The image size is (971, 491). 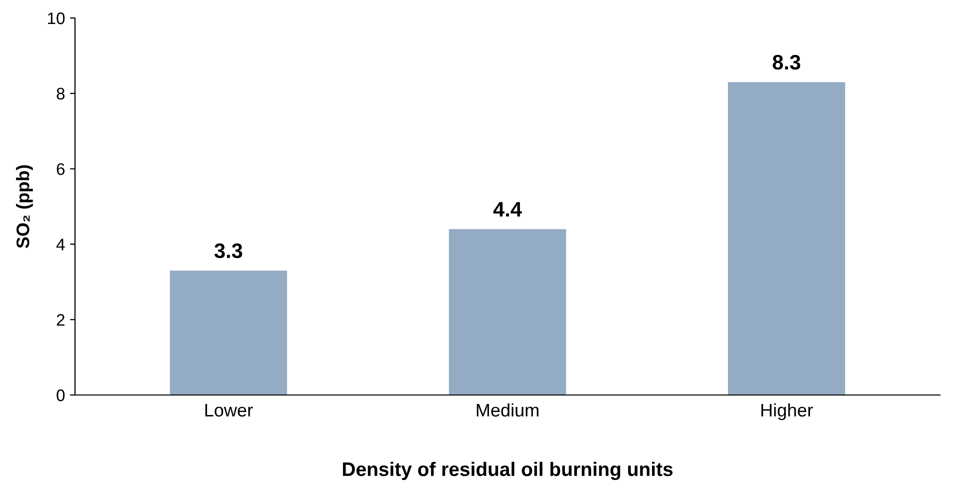 I want to click on x-tick-label: Lower, so click(x=229, y=410).